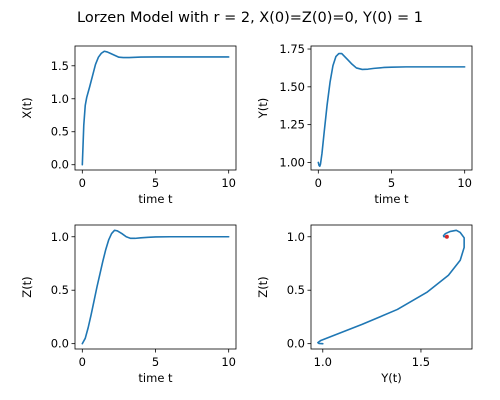 This screenshot has width=500, height=400. What do you see at coordinates (421, 362) in the screenshot?
I see `x-tick-label: 1.5` at bounding box center [421, 362].